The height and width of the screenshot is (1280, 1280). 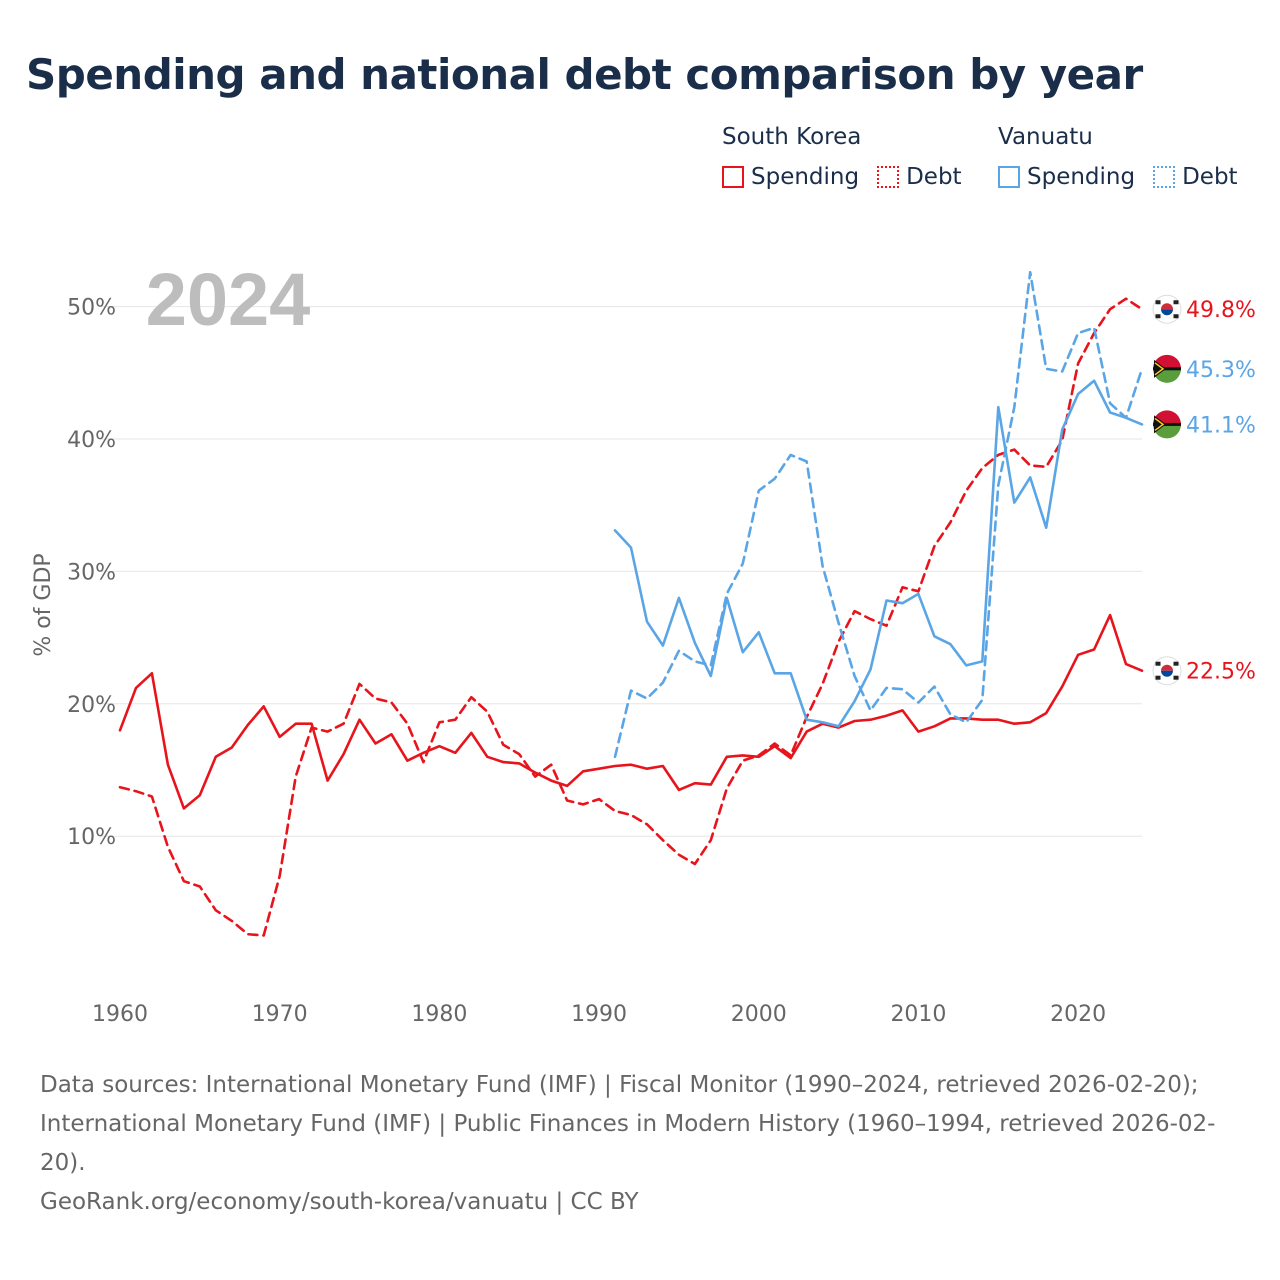 I want to click on legend-group-name: Vanuatu, so click(x=1045, y=137).